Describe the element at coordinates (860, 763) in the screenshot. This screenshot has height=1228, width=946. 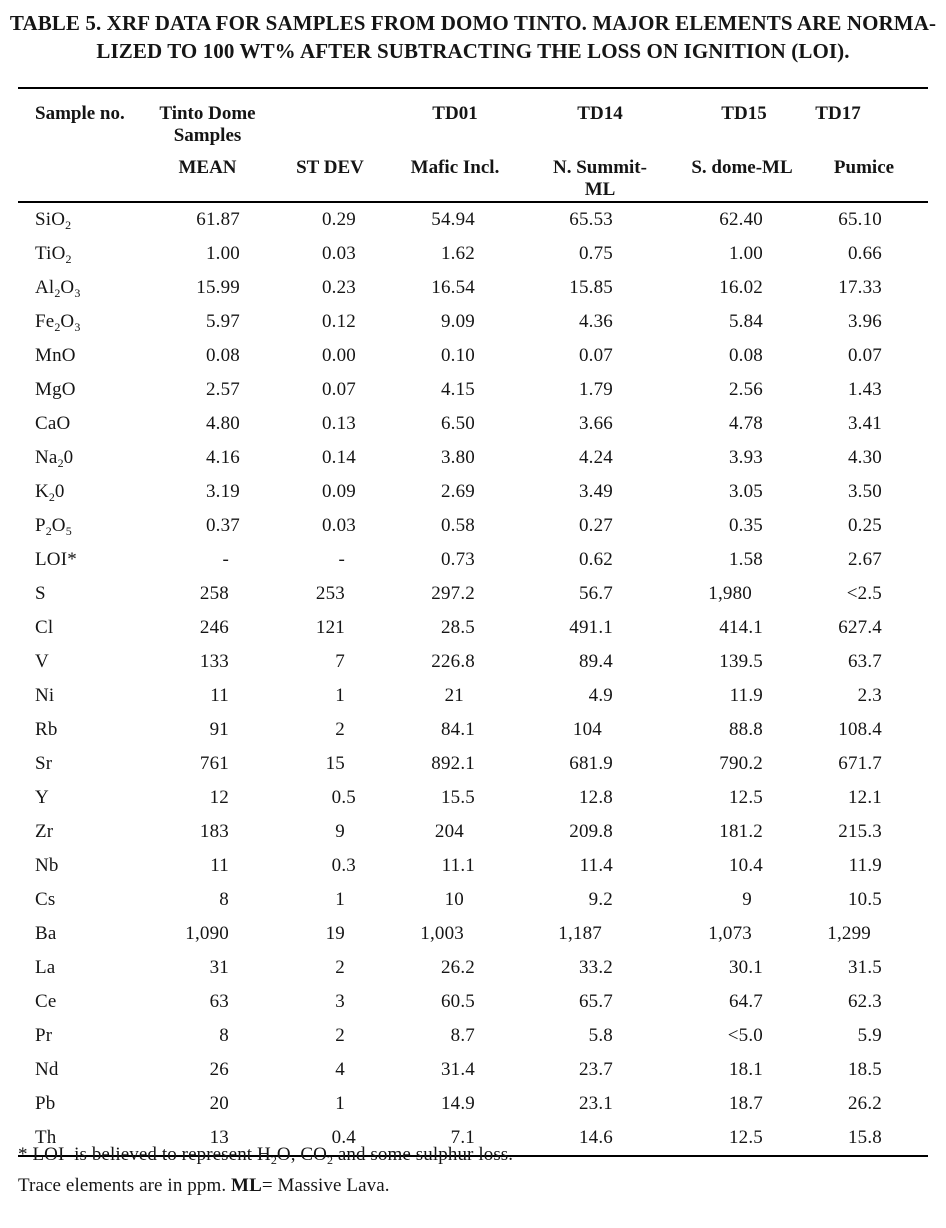
I see `value-cell: 671.7` at that location.